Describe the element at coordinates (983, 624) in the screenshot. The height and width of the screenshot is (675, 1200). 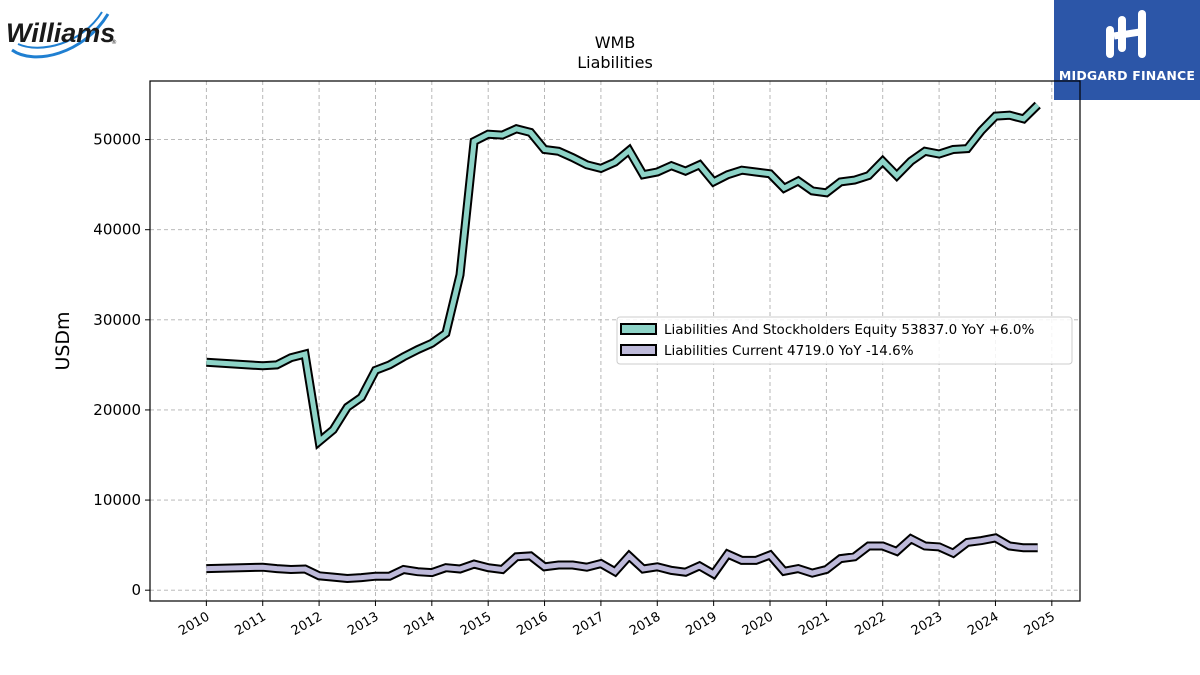
I see `x-tick-label: 2024` at that location.